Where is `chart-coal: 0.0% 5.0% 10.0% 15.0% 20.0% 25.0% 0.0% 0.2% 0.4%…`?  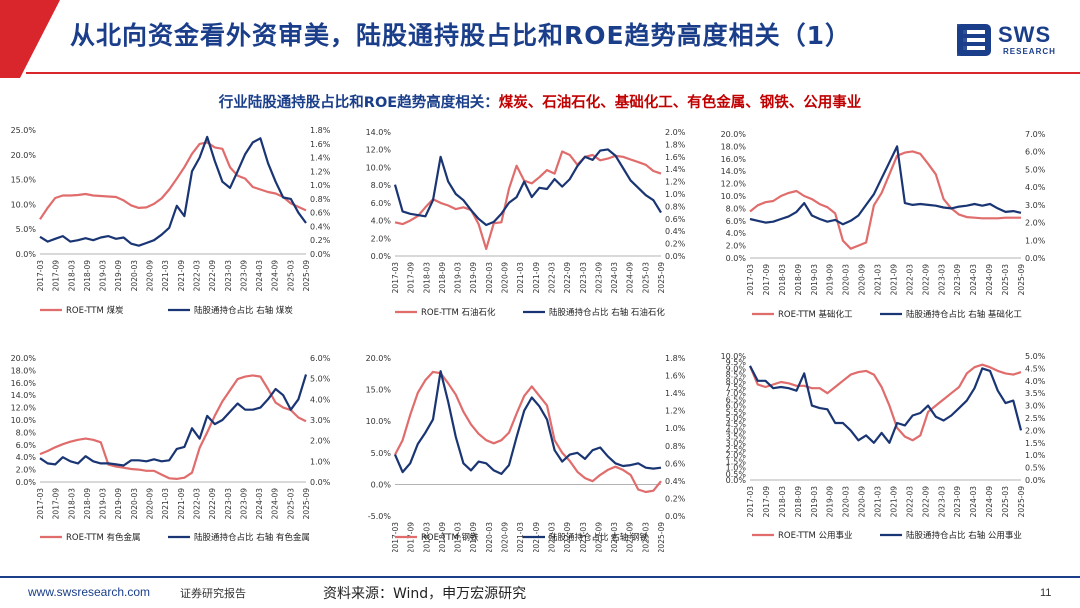 chart-coal: 0.0% 5.0% 10.0% 15.0% 20.0% 25.0% 0.0% 0.2% 0.4%… is located at coordinates (171, 221).